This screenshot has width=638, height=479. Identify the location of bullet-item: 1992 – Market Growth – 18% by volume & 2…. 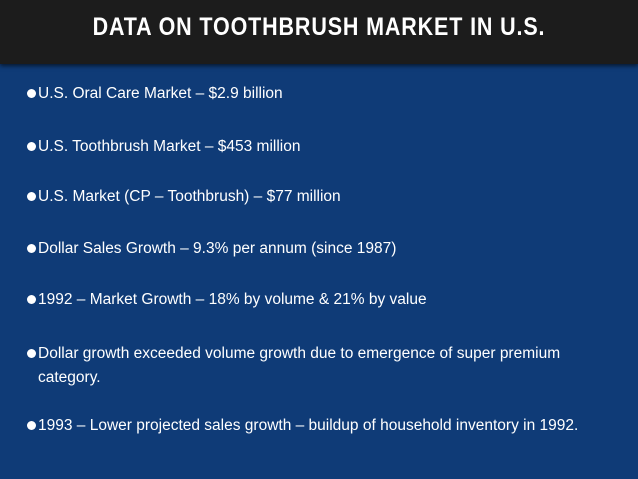
(327, 300).